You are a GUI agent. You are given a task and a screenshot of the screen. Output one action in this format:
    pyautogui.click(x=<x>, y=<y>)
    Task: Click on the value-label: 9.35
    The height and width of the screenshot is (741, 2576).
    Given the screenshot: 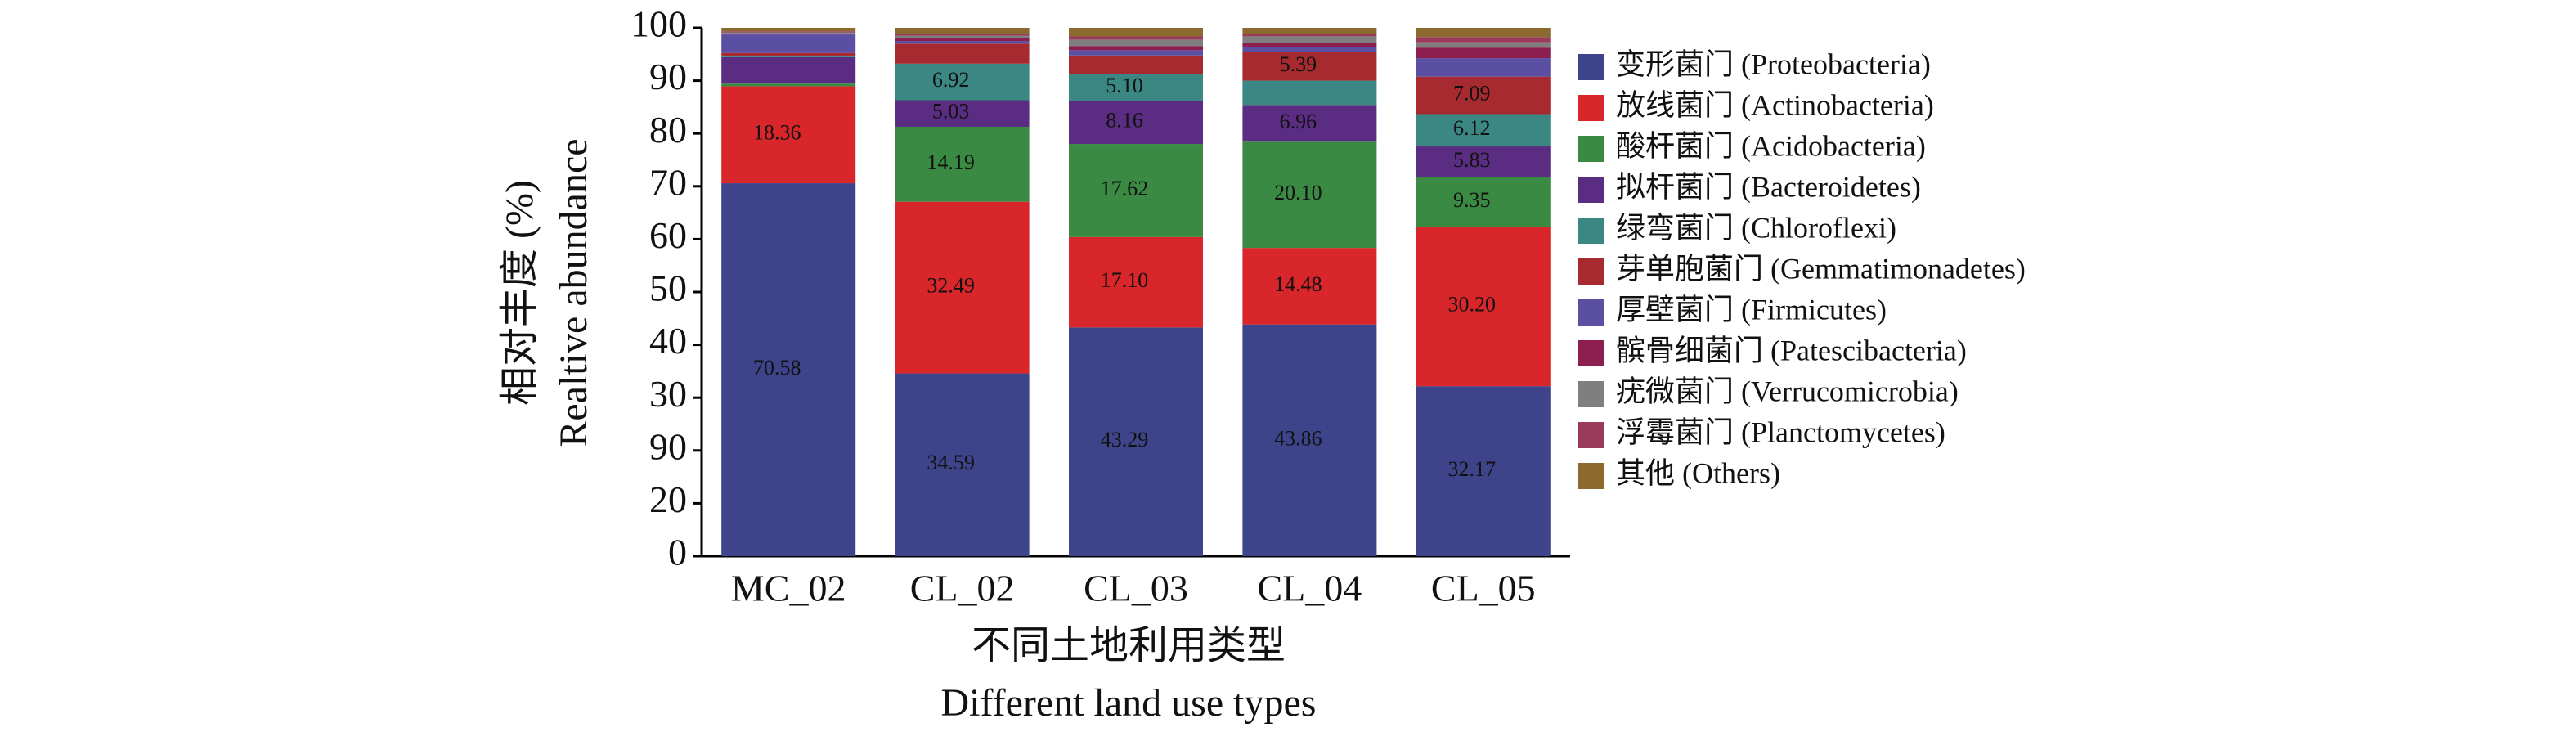 What is the action you would take?
    pyautogui.click(x=1472, y=200)
    